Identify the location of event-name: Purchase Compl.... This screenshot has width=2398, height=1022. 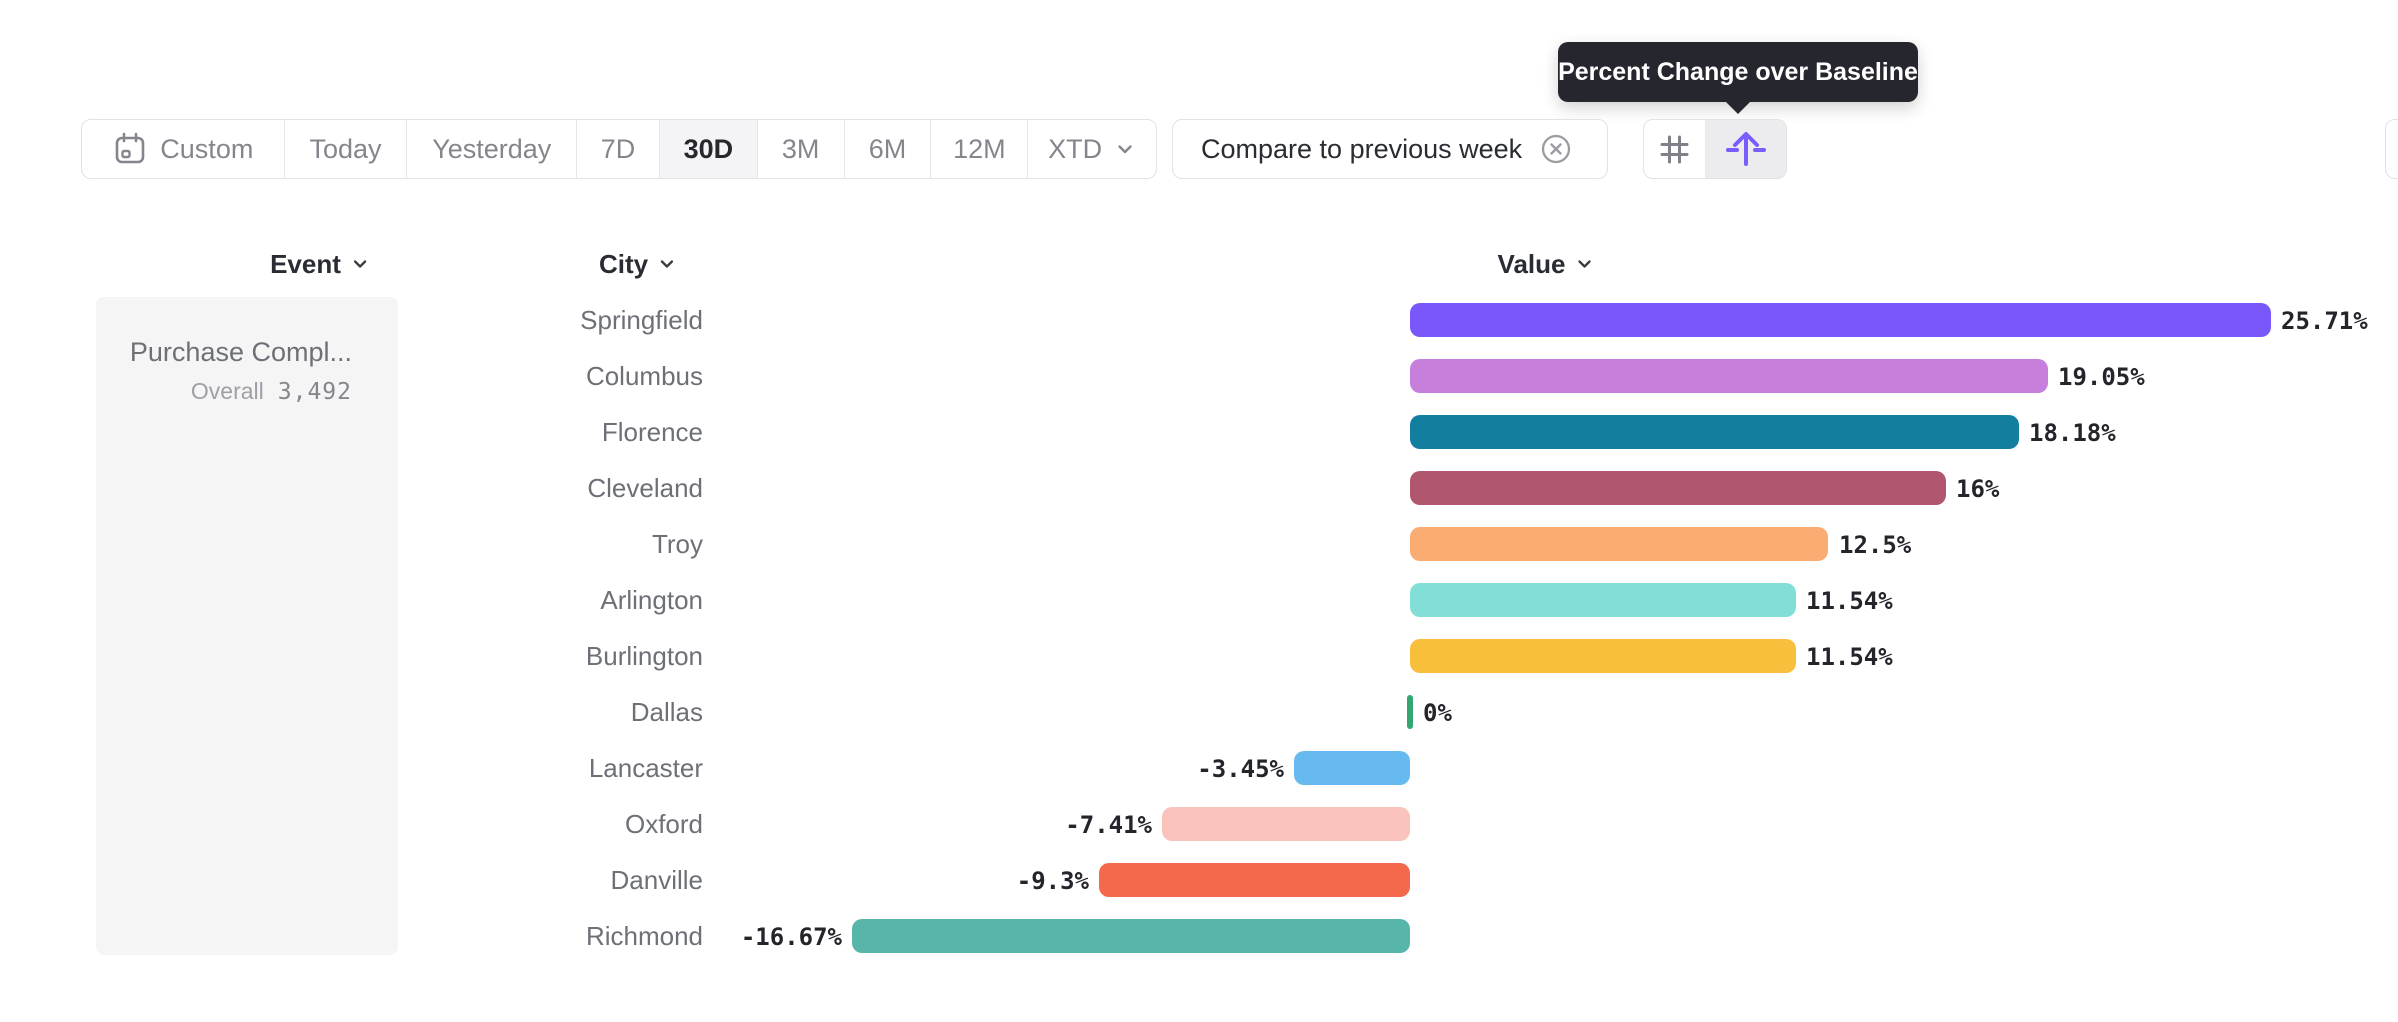
(240, 352).